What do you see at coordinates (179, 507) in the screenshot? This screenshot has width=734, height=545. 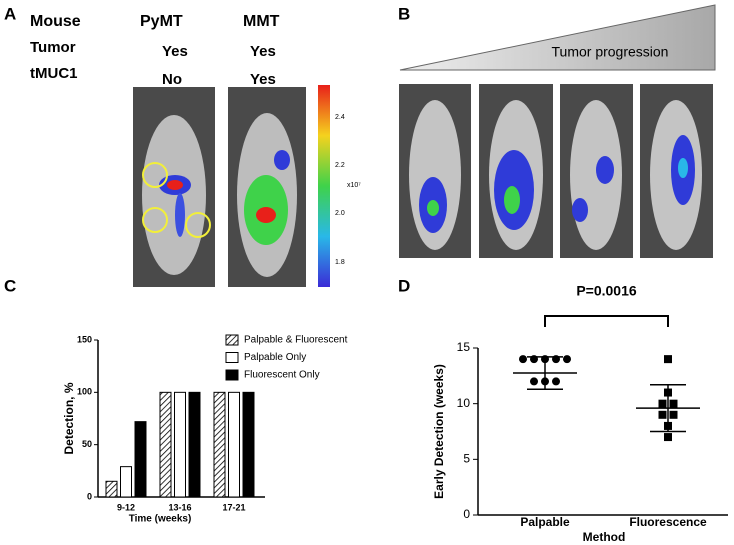 I see `x-tick-label: 13-16` at bounding box center [179, 507].